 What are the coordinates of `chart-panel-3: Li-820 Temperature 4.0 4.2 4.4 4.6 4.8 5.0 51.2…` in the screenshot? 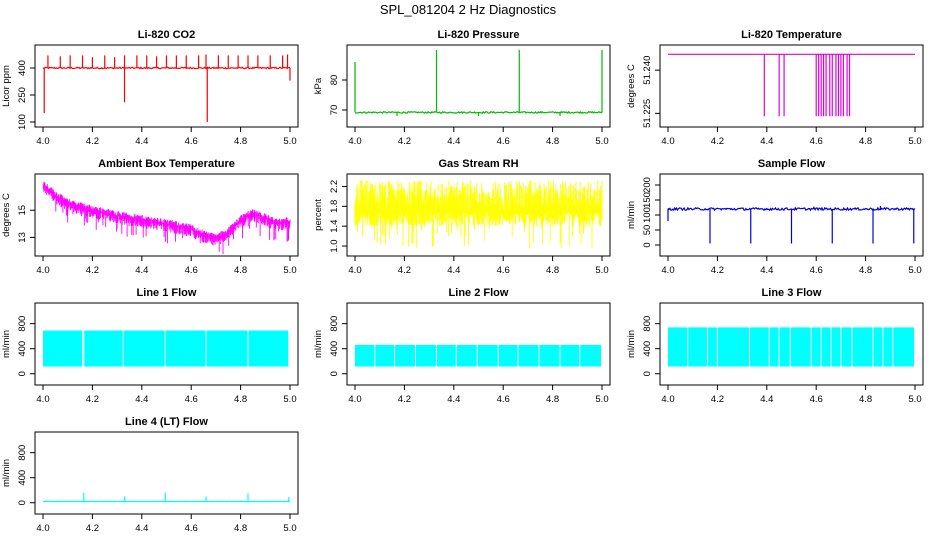 It's located at (775, 88).